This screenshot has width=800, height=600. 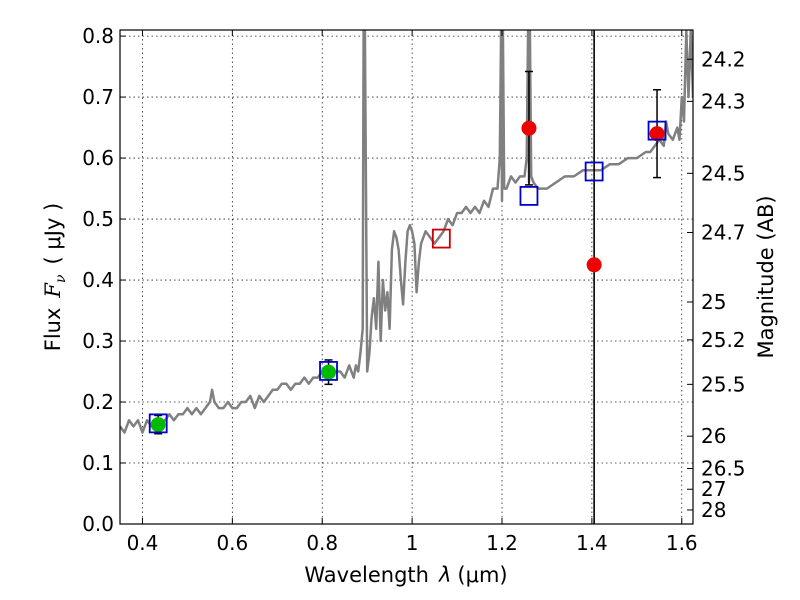 I want to click on y-tick-label: 0.8, so click(x=98, y=36).